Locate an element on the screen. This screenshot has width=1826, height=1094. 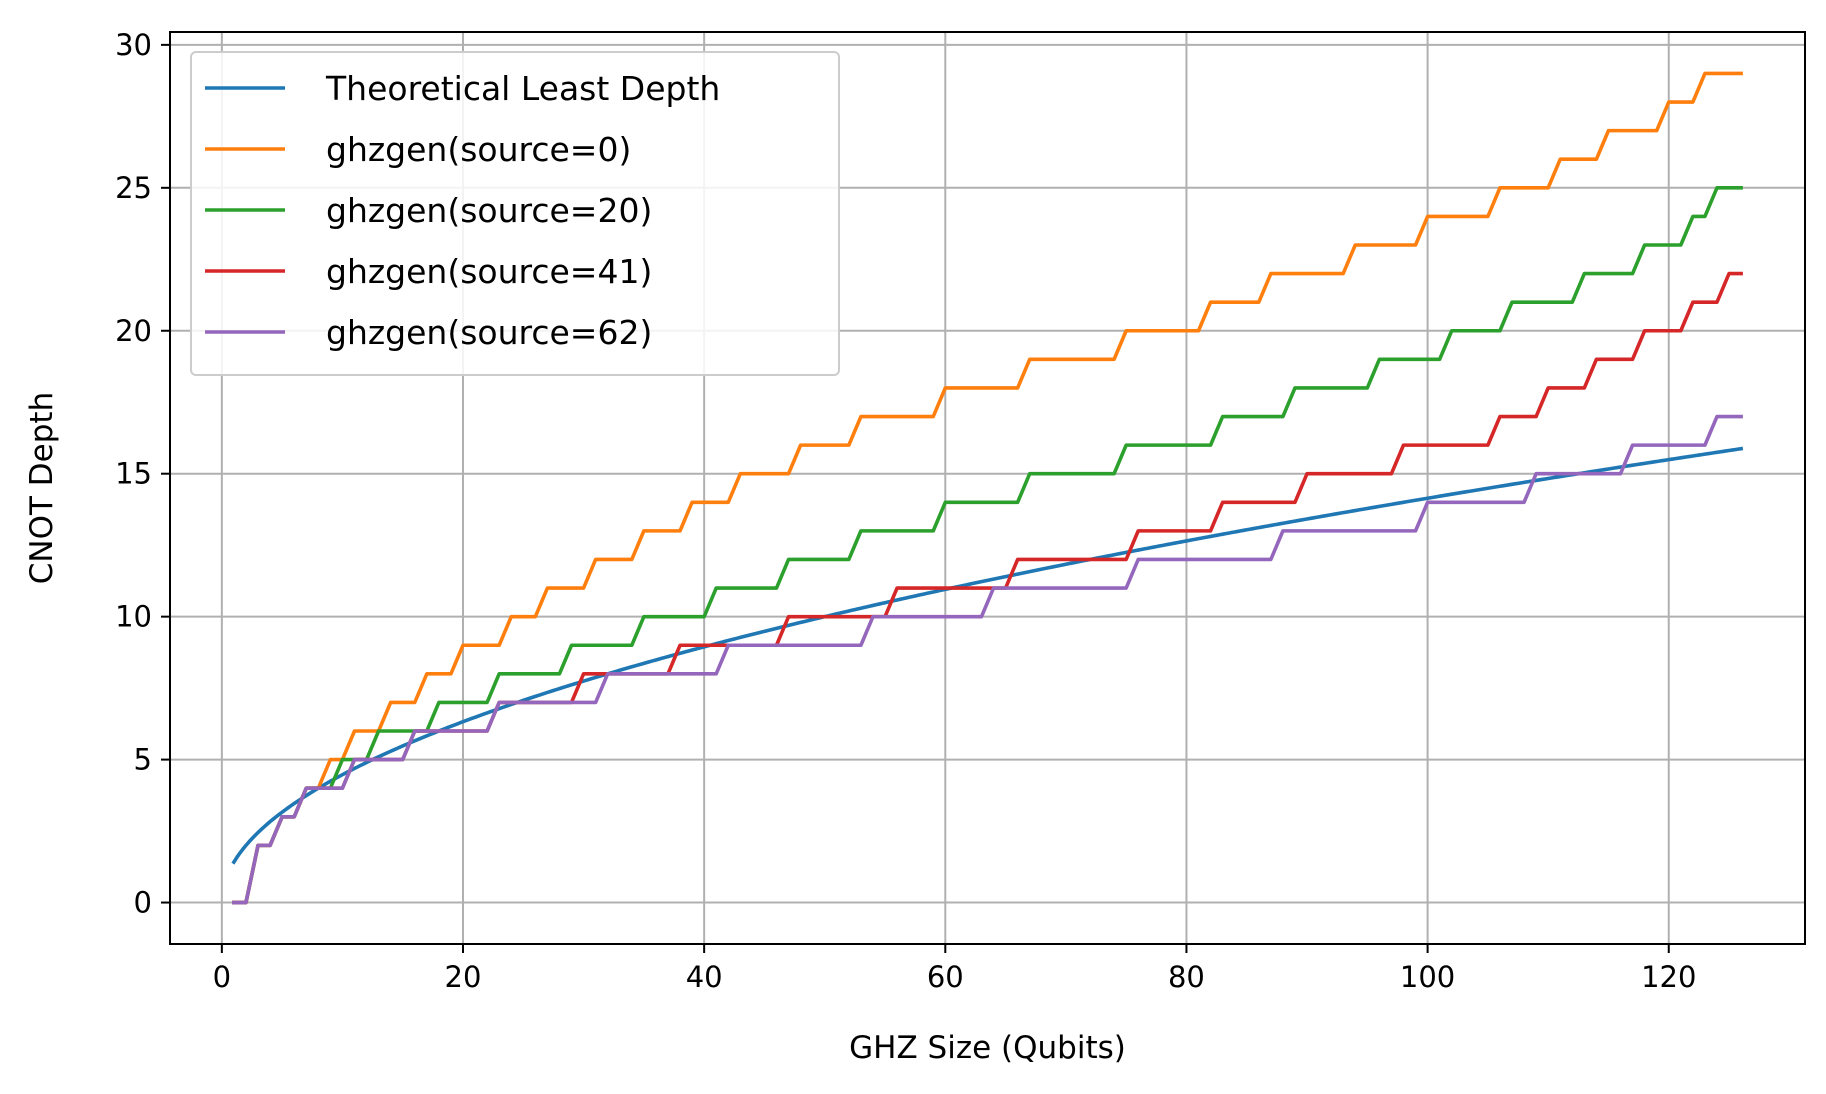
legend-box is located at coordinates (515, 213).